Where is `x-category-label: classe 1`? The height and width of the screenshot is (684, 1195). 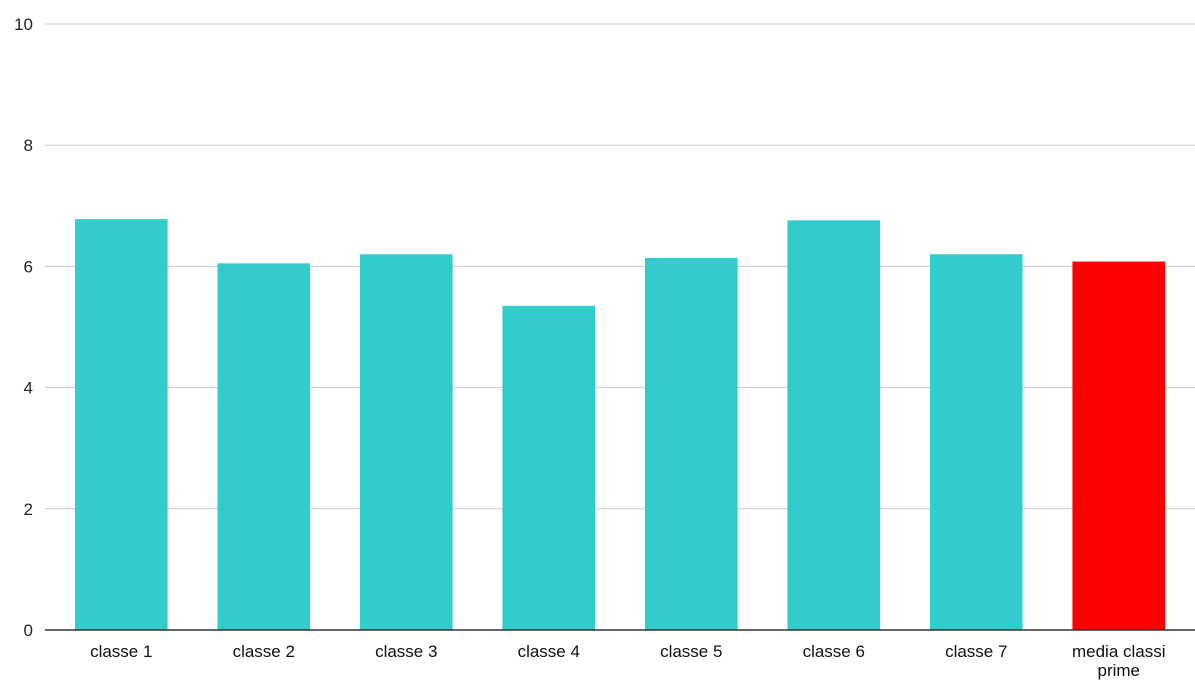 x-category-label: classe 1 is located at coordinates (121, 651).